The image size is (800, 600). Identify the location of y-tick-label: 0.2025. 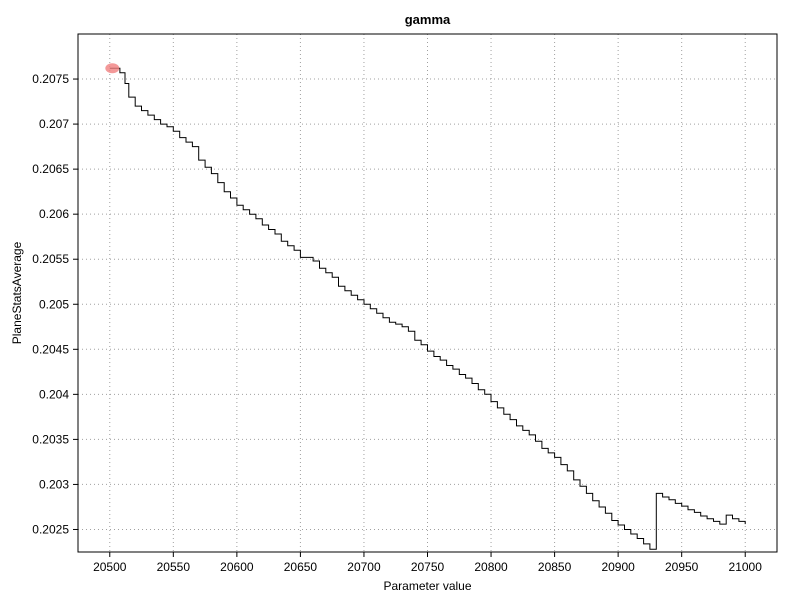
(50, 529).